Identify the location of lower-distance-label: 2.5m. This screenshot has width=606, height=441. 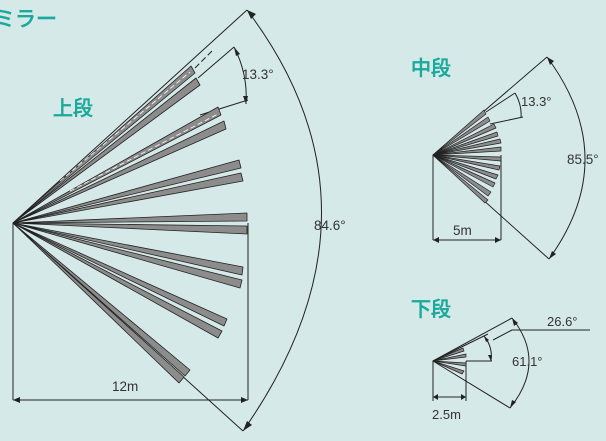
(446, 414).